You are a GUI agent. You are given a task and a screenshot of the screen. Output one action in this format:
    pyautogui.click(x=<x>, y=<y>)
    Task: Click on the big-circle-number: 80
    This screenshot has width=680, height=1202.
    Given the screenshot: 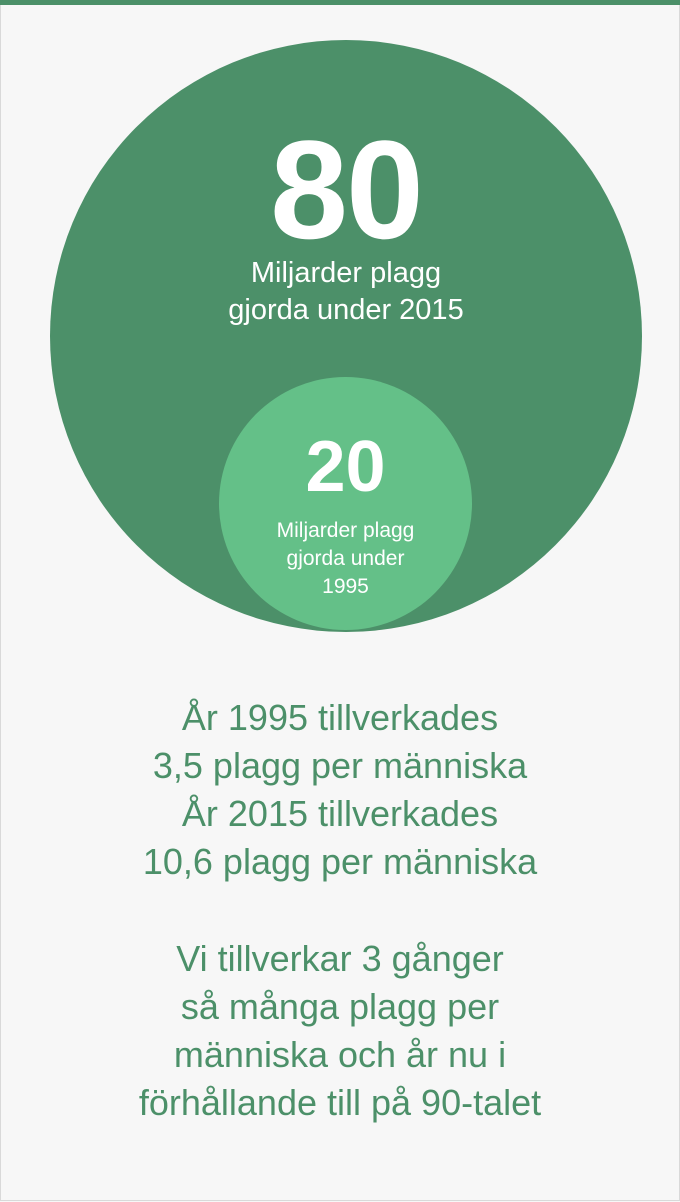 What is the action you would take?
    pyautogui.click(x=347, y=189)
    